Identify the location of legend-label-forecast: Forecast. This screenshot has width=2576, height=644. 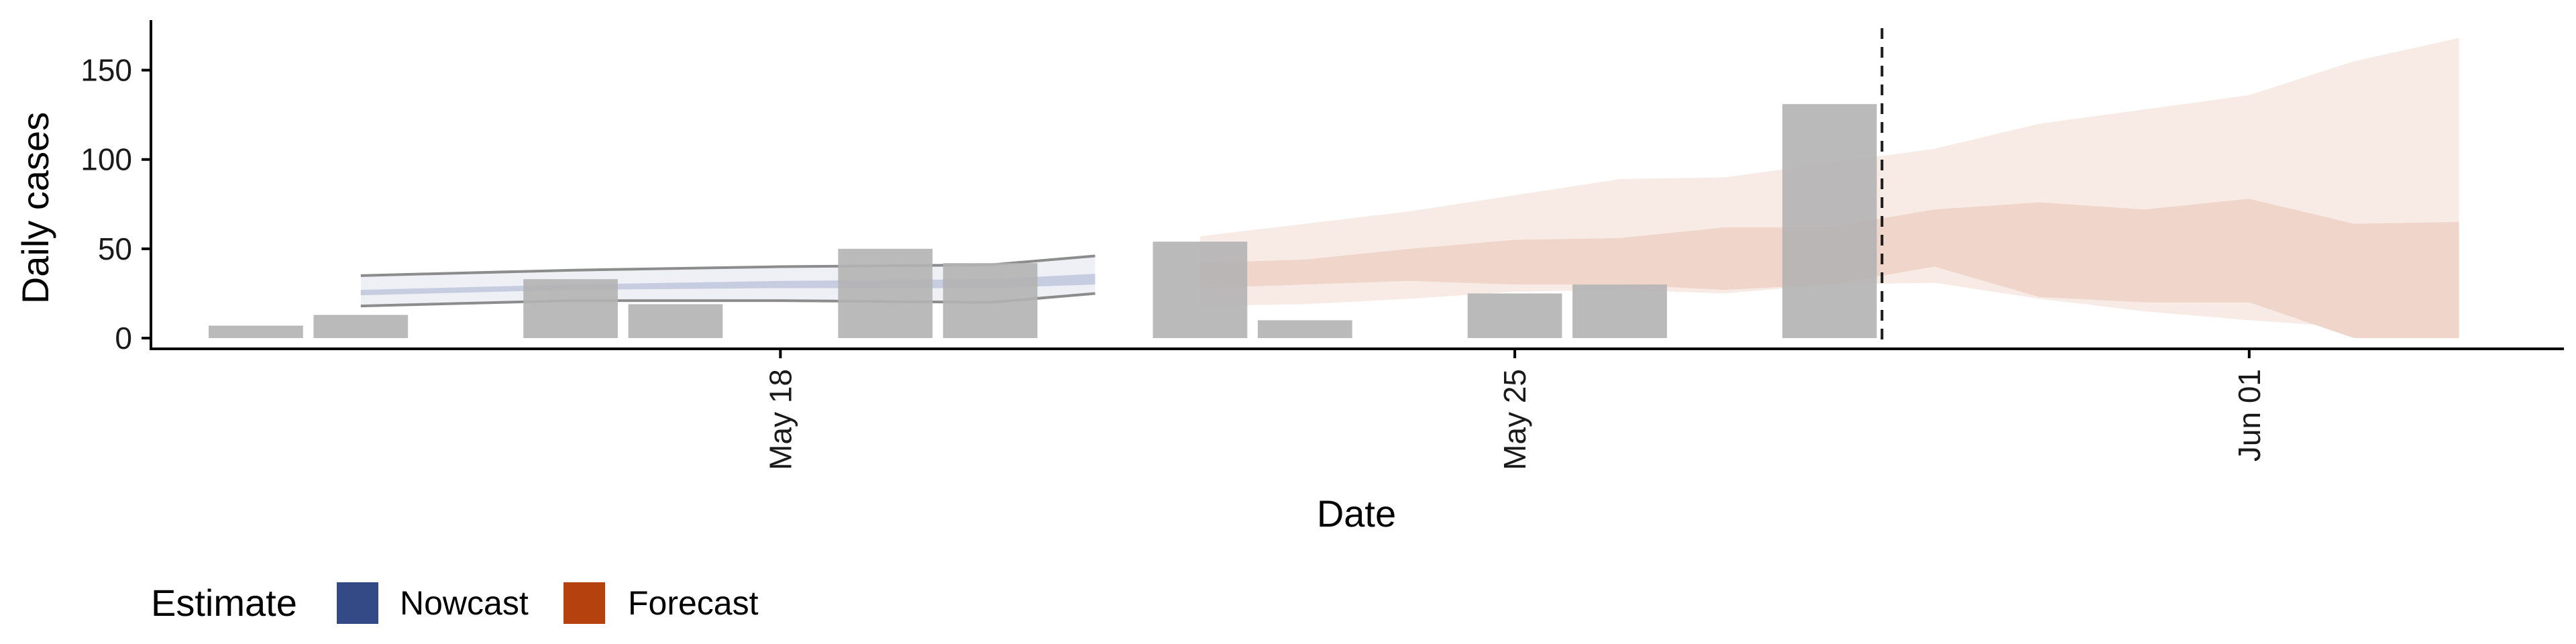
(693, 603).